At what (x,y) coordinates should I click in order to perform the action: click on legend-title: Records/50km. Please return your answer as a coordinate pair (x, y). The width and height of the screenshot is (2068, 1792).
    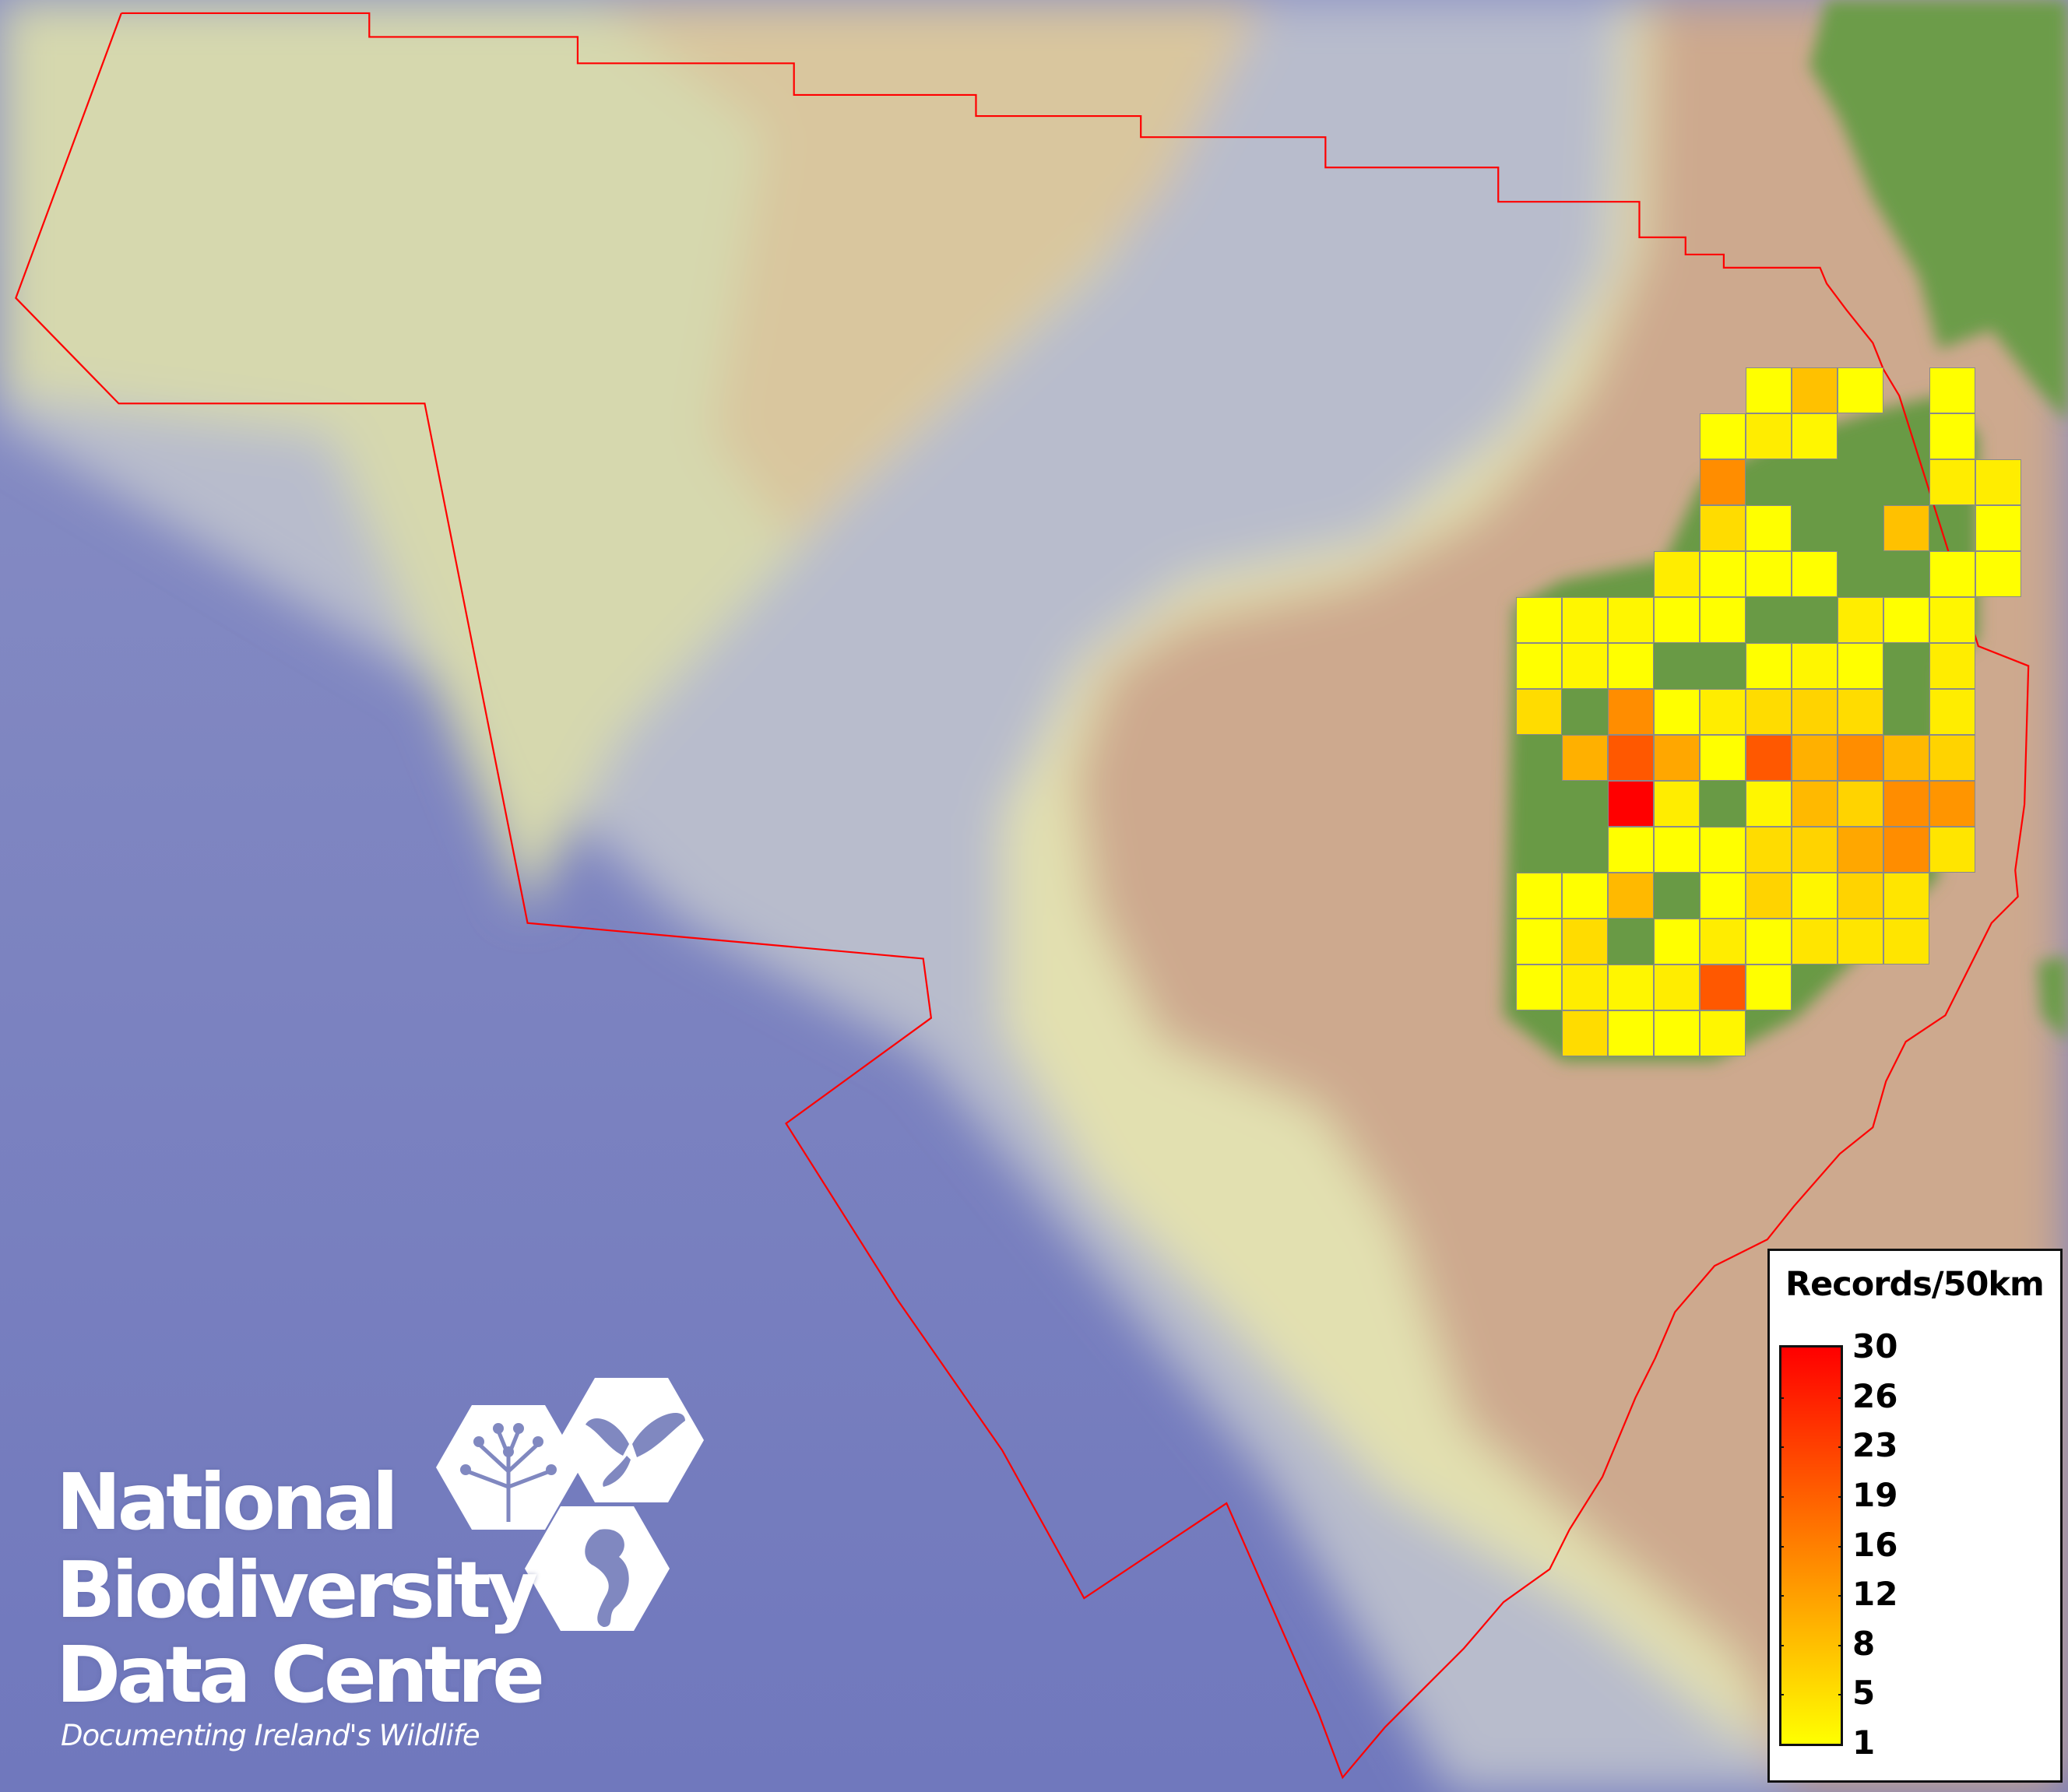
    Looking at the image, I should click on (1915, 1284).